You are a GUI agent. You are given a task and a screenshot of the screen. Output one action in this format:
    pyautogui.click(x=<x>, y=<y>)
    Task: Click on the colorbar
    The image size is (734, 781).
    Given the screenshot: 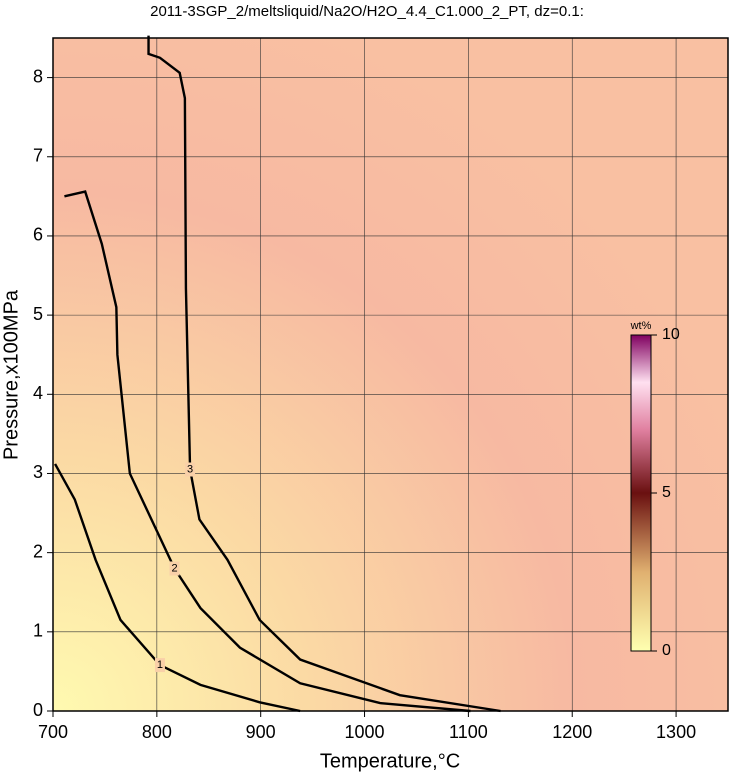 What is the action you would take?
    pyautogui.click(x=641, y=493)
    